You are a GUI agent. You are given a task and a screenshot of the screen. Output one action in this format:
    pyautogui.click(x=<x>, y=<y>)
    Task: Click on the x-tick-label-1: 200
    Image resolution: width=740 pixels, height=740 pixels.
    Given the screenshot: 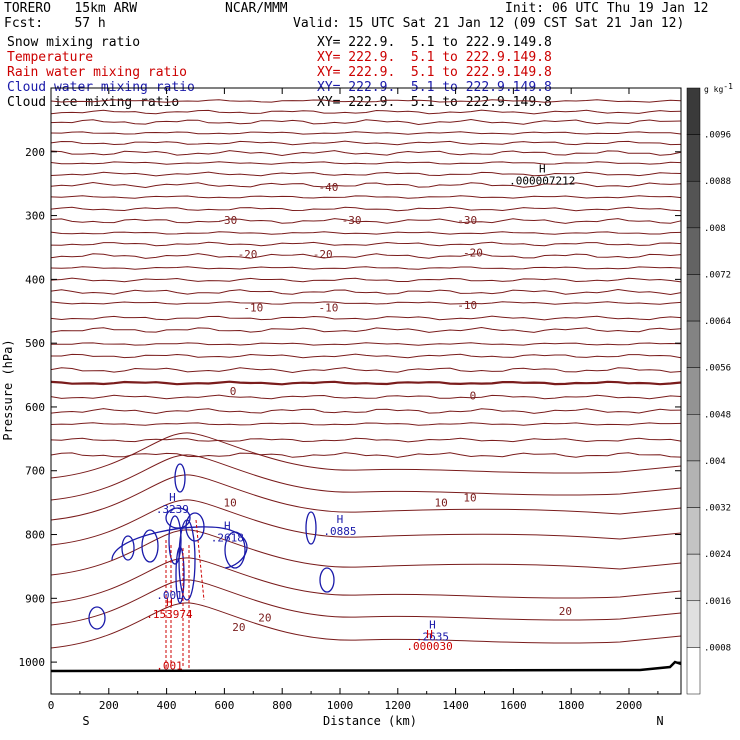 What is the action you would take?
    pyautogui.click(x=109, y=705)
    